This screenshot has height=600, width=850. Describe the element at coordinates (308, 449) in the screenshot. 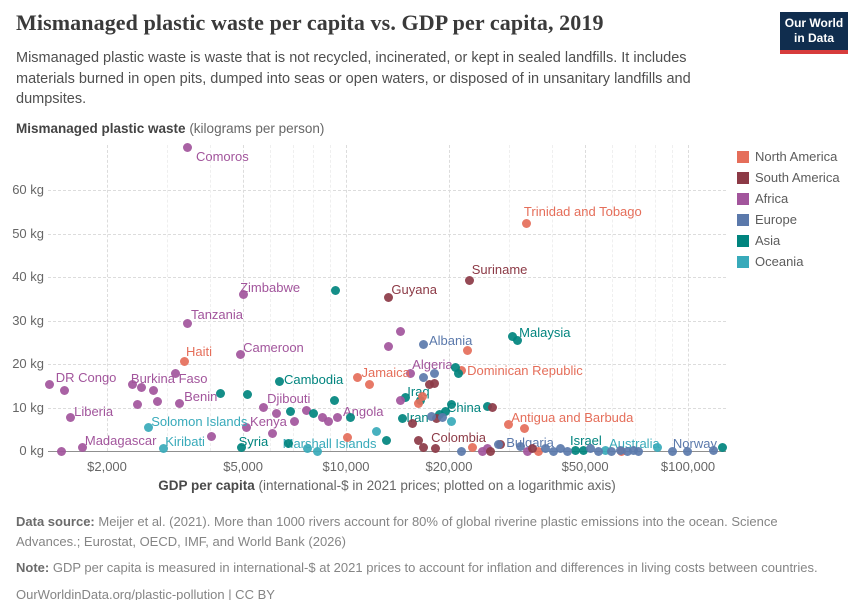

I see `data-point-marshall-islands` at that location.